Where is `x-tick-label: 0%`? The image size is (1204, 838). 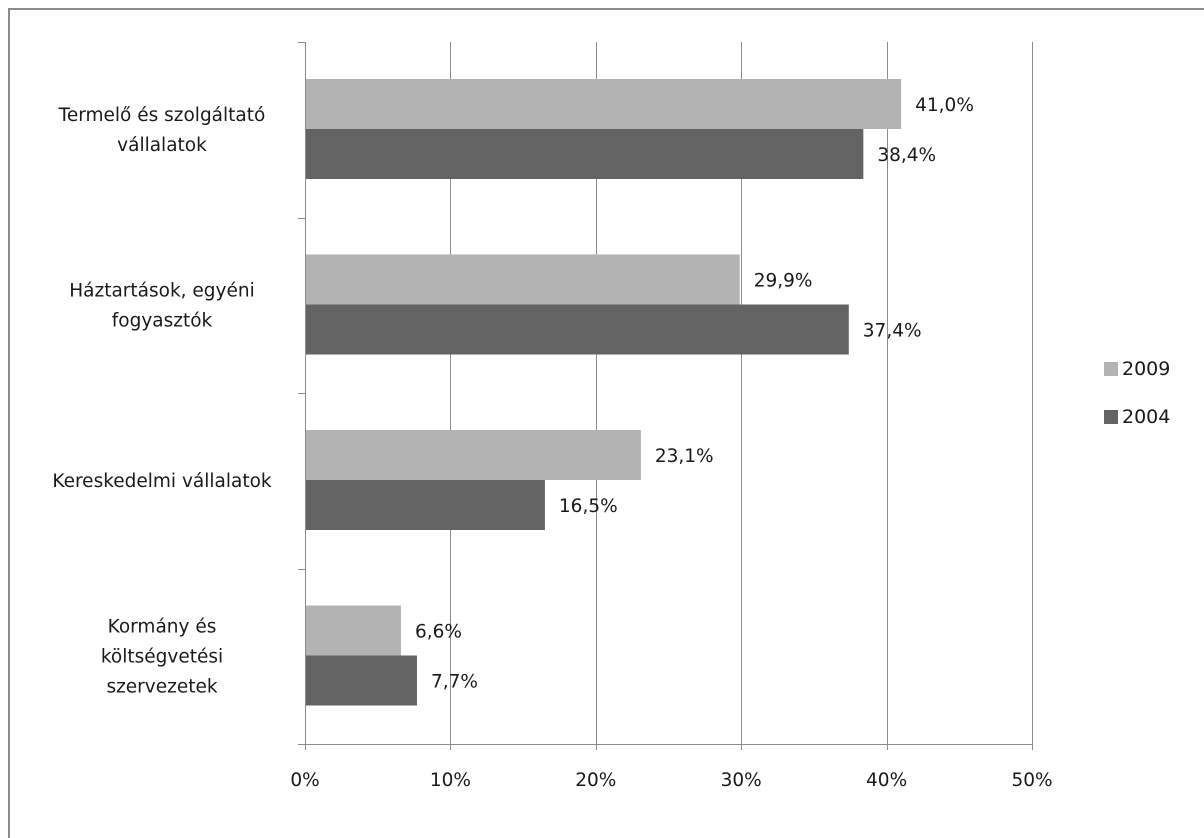 x-tick-label: 0% is located at coordinates (304, 780).